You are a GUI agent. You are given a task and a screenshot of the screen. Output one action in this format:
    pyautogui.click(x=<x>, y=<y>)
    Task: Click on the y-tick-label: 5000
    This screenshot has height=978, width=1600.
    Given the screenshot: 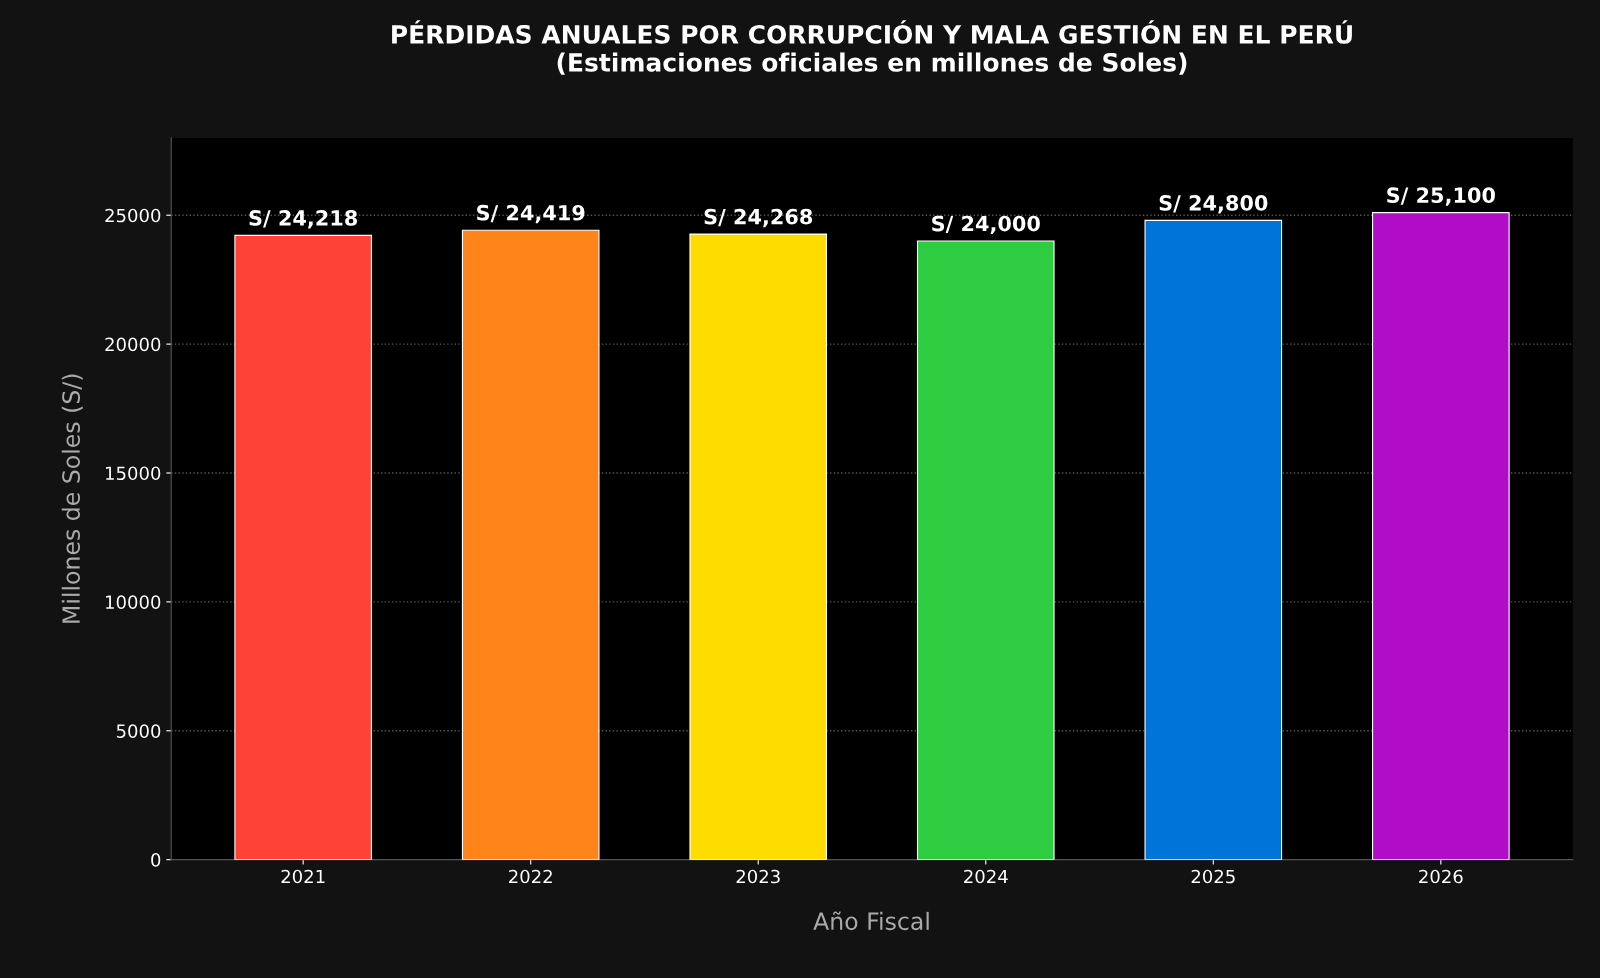 What is the action you would take?
    pyautogui.click(x=138, y=731)
    